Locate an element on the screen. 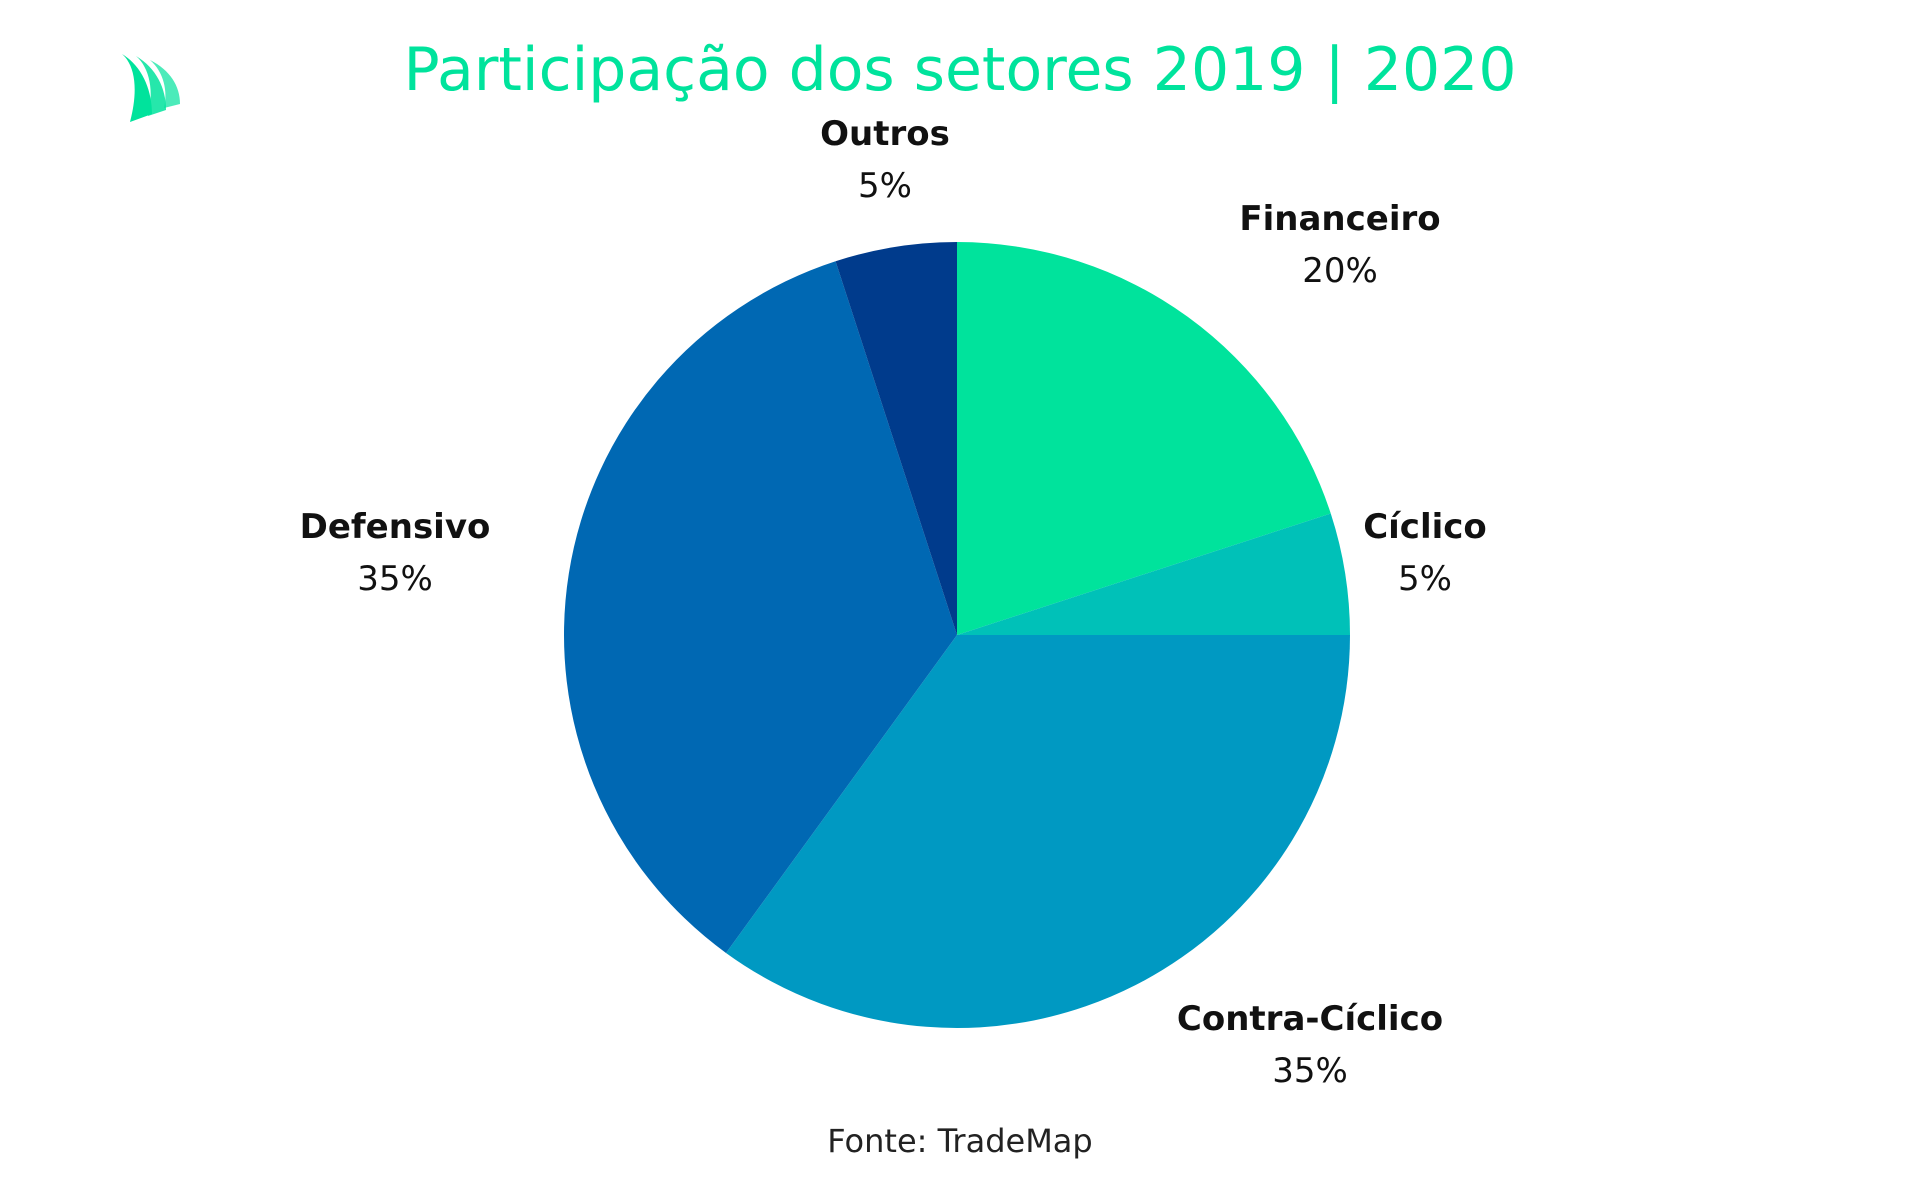 The width and height of the screenshot is (1920, 1200). sails-logo-icon is located at coordinates (151, 88).